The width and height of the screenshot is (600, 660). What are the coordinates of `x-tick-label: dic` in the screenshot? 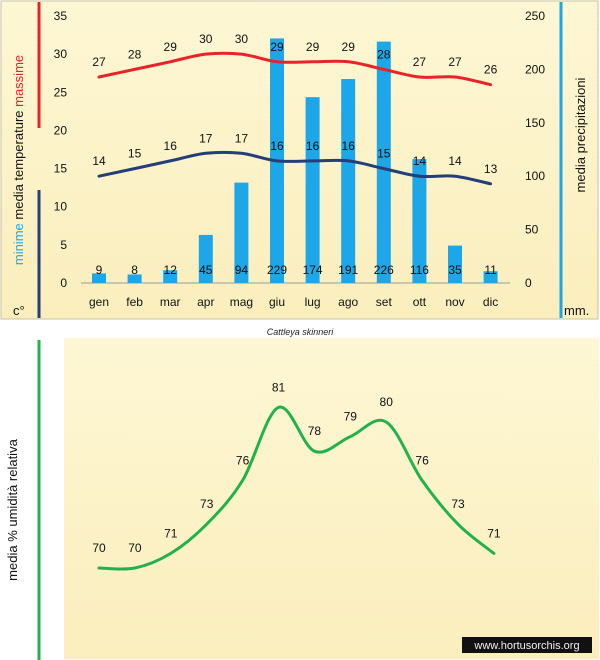 It's located at (490, 302).